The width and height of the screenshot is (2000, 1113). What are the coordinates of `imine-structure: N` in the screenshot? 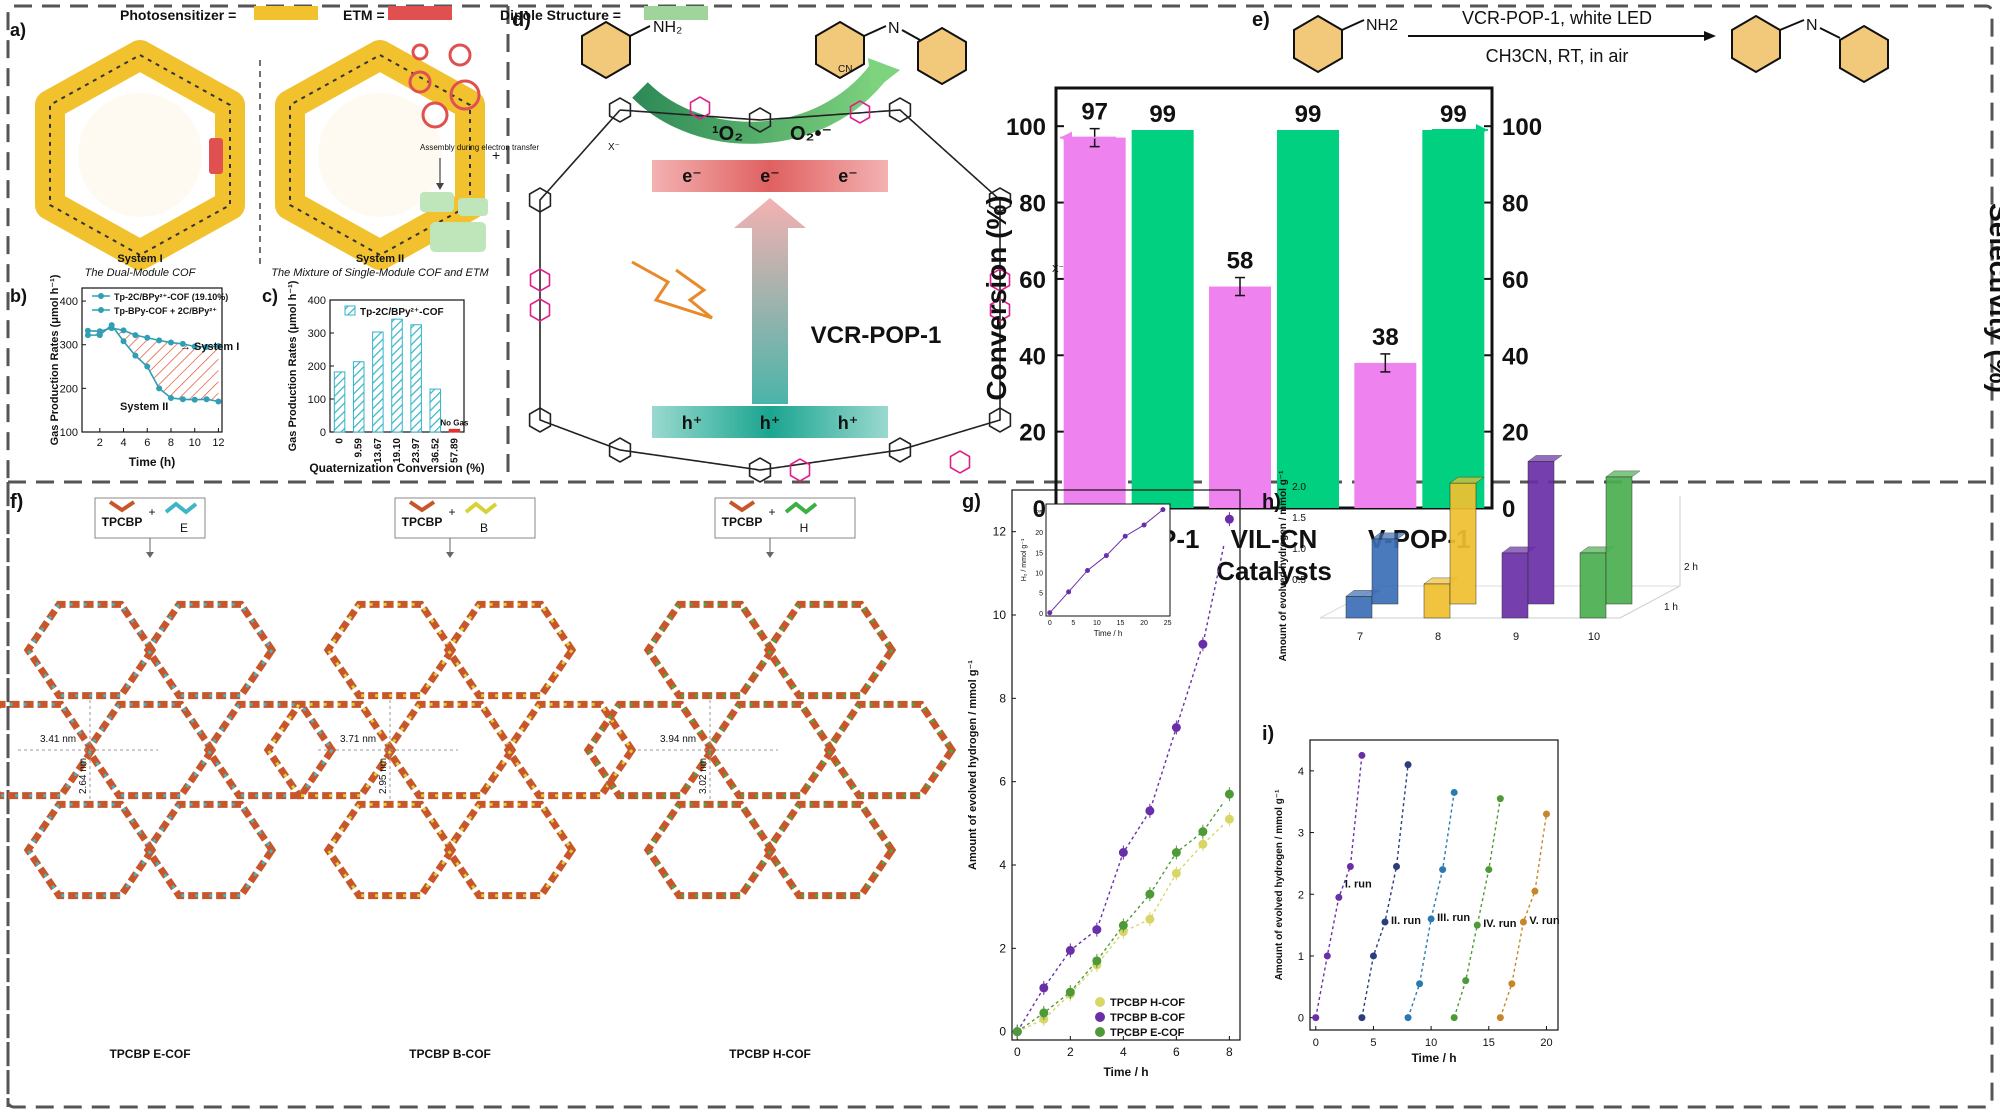 It's located at (891, 53).